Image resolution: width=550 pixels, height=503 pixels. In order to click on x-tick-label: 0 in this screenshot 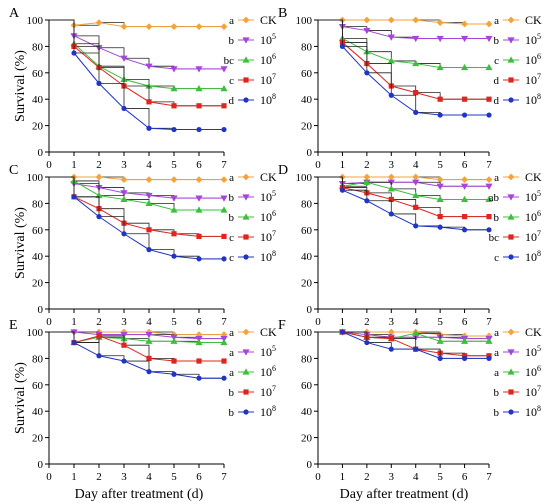, I will do `click(318, 477)`.